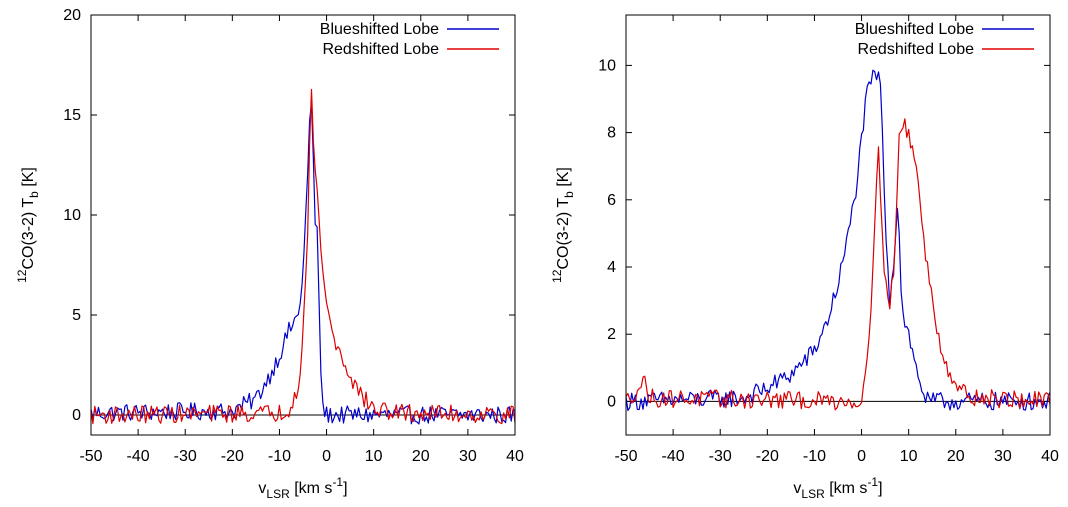 The height and width of the screenshot is (507, 1068). I want to click on y-tick-label: 15, so click(72, 115).